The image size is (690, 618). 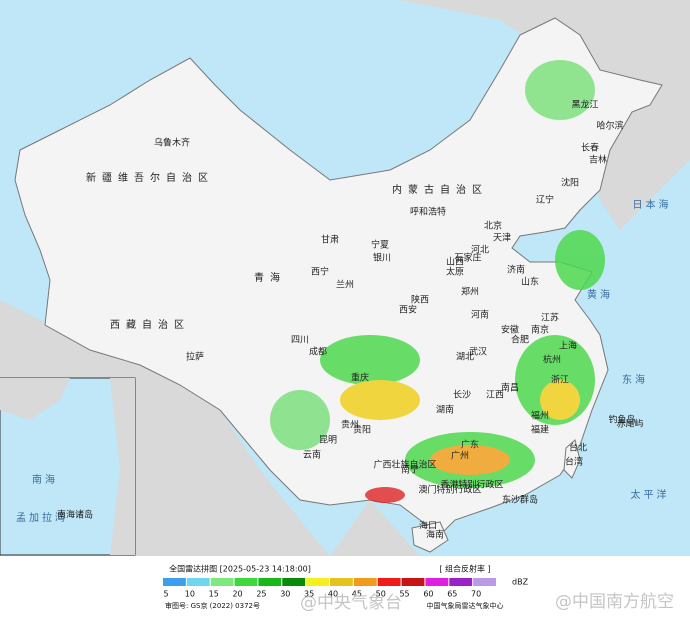 What do you see at coordinates (516, 270) in the screenshot?
I see `map-label: 济南` at bounding box center [516, 270].